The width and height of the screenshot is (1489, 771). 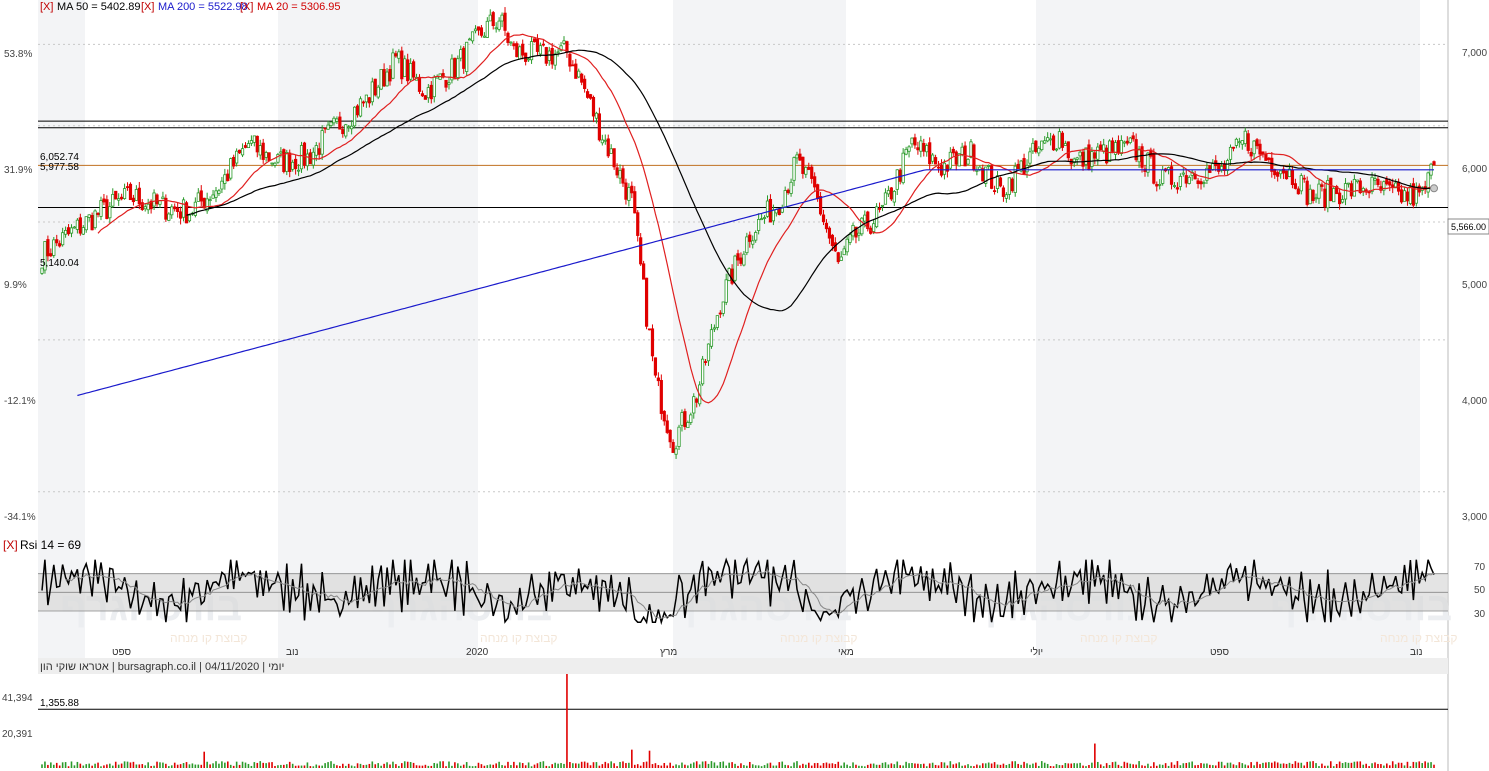 I want to click on month-label: נוב, so click(x=1416, y=652).